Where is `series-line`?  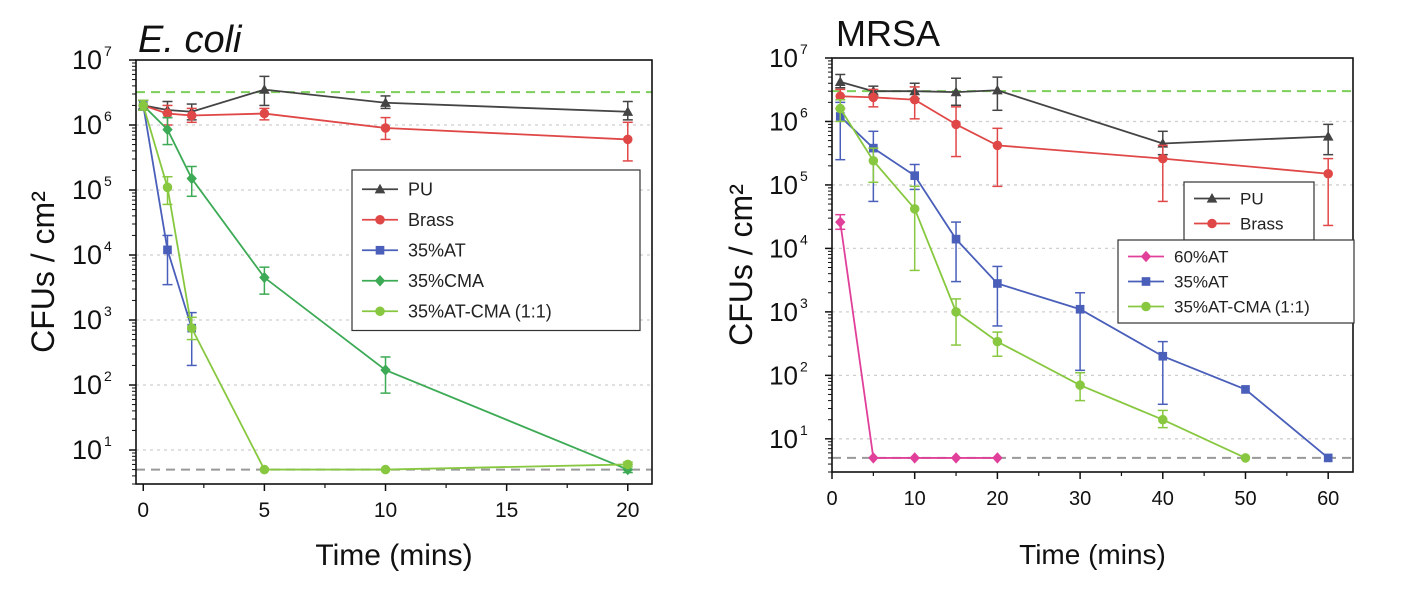 series-line is located at coordinates (1084, 135).